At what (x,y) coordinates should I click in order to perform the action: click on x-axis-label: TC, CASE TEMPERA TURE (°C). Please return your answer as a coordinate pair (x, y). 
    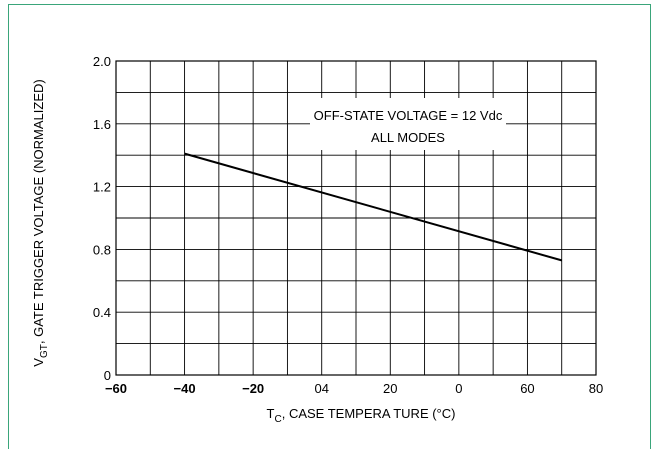
    Looking at the image, I should click on (361, 415).